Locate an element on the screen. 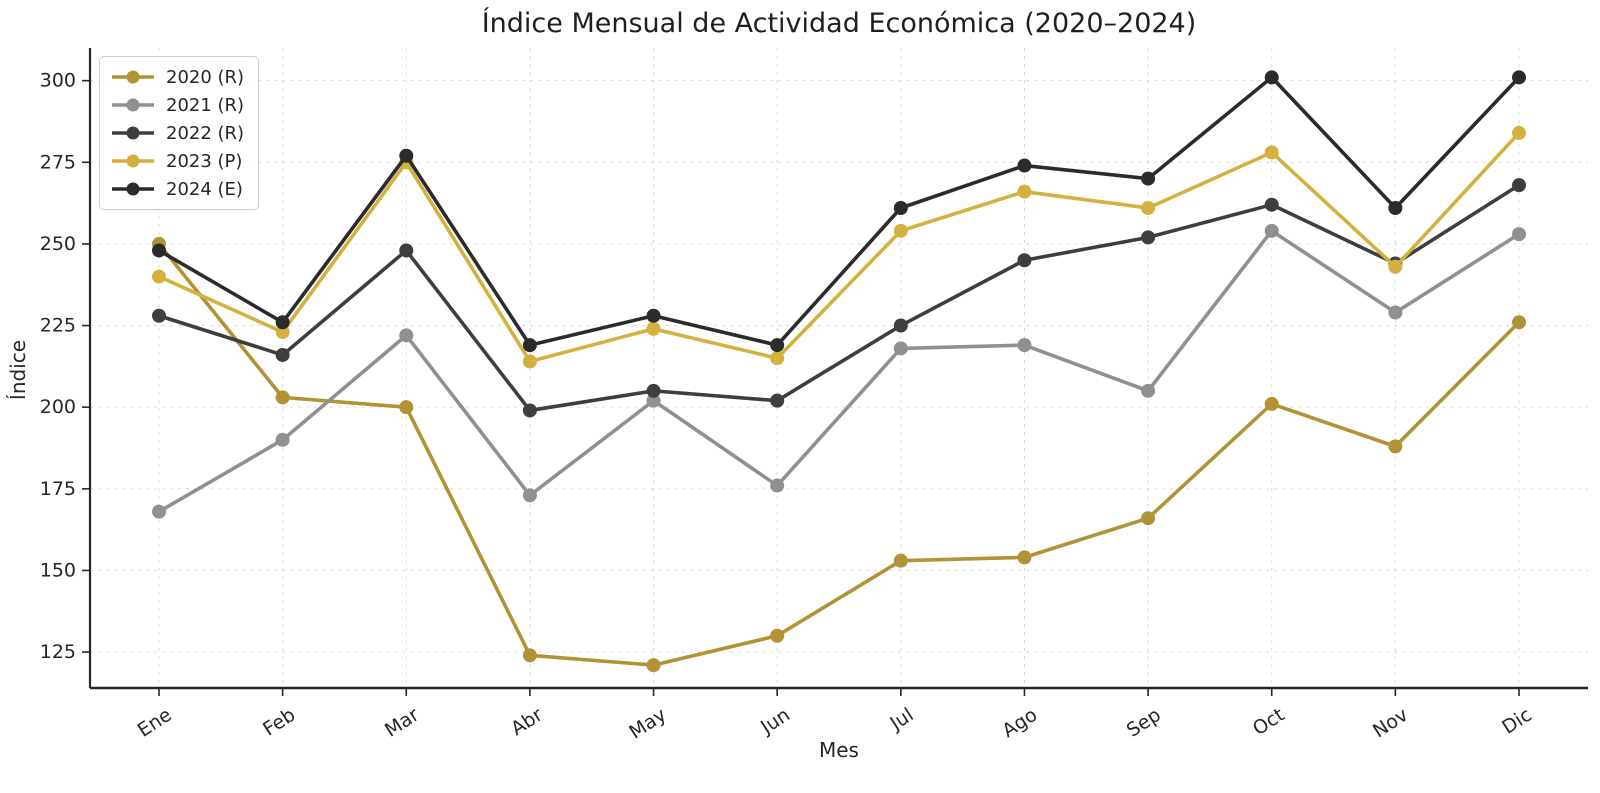 Image resolution: width=1600 pixels, height=793 pixels. legend-item: 2022 (R) is located at coordinates (177, 133).